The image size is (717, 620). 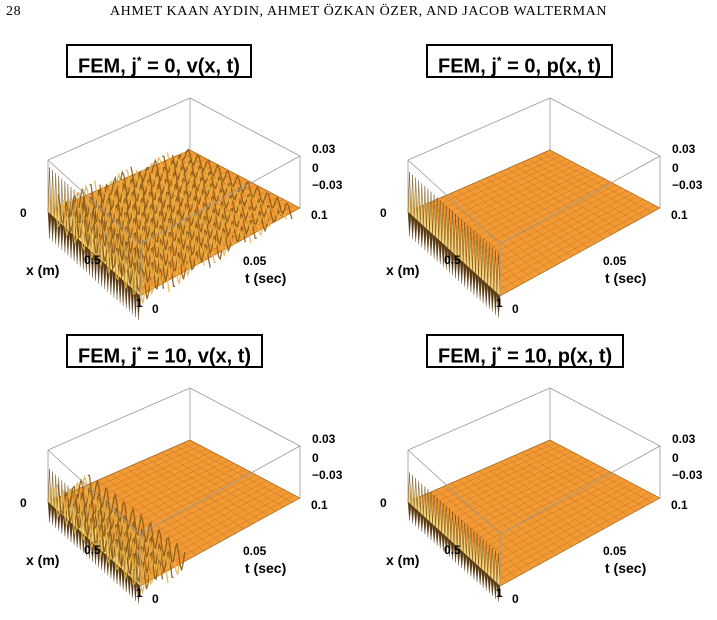 I want to click on panel-title: FEM, j* = 0, v(x, t), so click(x=159, y=61).